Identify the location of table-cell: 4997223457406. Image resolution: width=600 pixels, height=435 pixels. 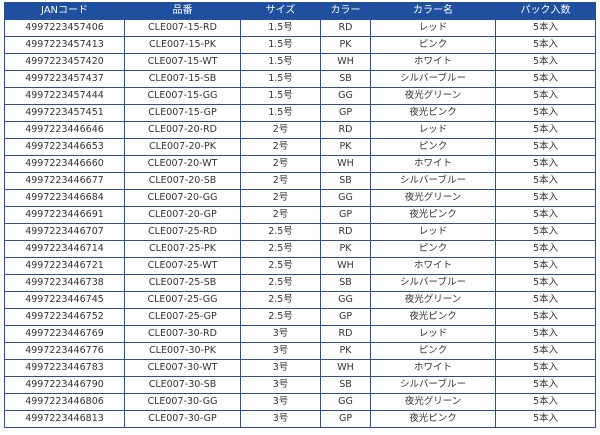
(64, 28).